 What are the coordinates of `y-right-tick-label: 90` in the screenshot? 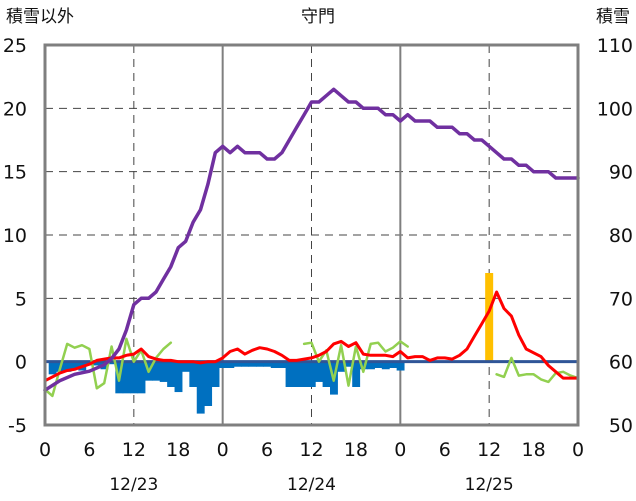 It's located at (621, 173).